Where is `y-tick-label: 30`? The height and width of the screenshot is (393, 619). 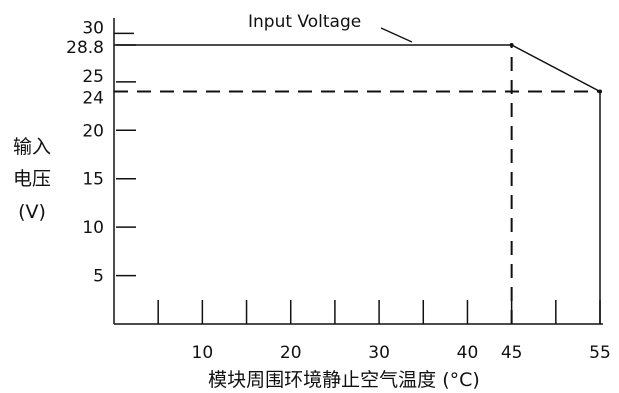
y-tick-label: 30 is located at coordinates (93, 28).